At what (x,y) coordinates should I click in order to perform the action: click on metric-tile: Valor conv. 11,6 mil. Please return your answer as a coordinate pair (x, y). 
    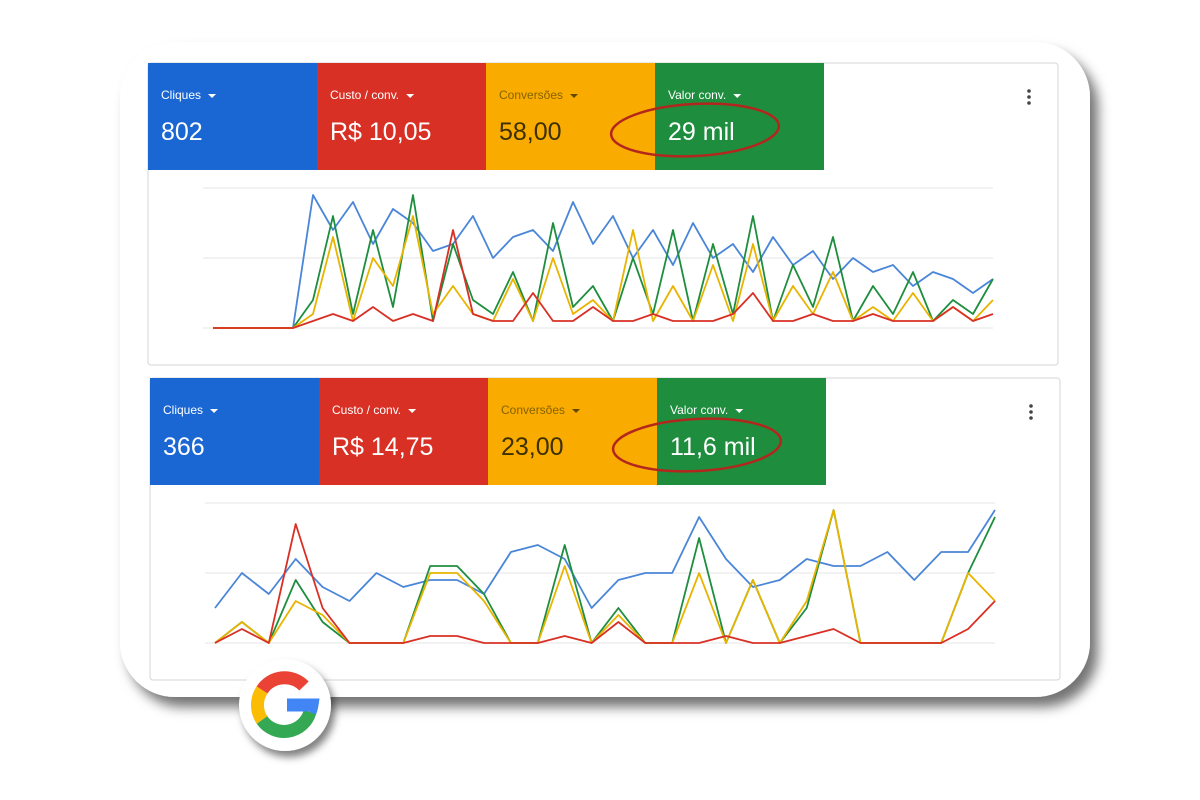
    Looking at the image, I should click on (741, 431).